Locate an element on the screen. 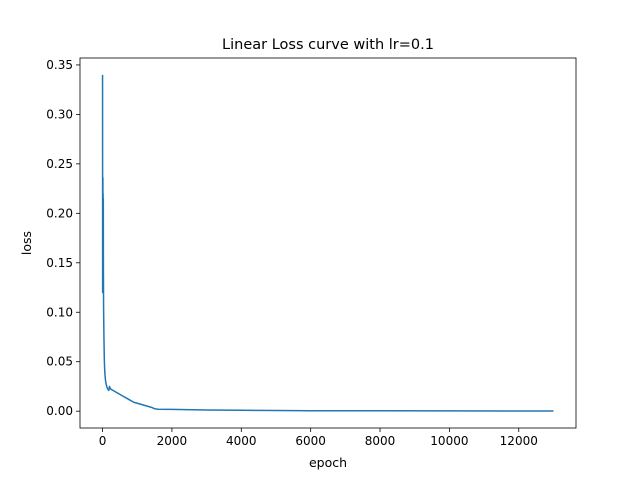 The width and height of the screenshot is (640, 480). y-tick-label: 0.10 is located at coordinates (59, 312).